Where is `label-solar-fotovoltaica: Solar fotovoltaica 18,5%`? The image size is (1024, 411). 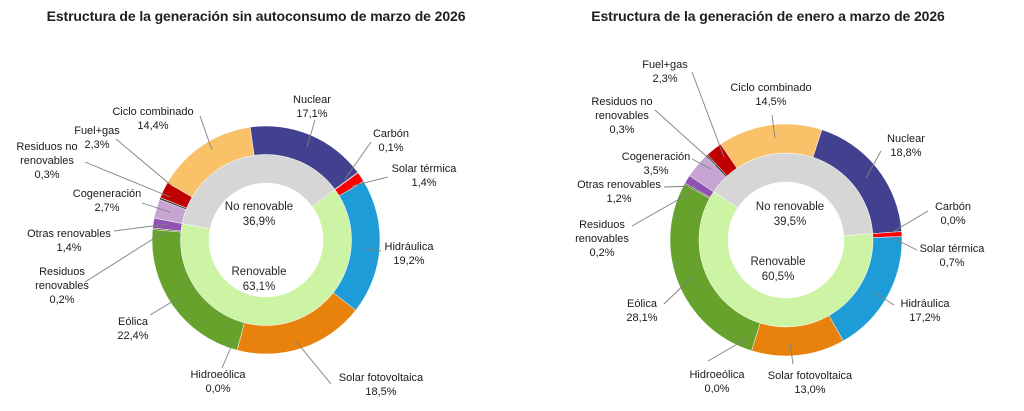
label-solar-fotovoltaica: Solar fotovoltaica 18,5% is located at coordinates (381, 385).